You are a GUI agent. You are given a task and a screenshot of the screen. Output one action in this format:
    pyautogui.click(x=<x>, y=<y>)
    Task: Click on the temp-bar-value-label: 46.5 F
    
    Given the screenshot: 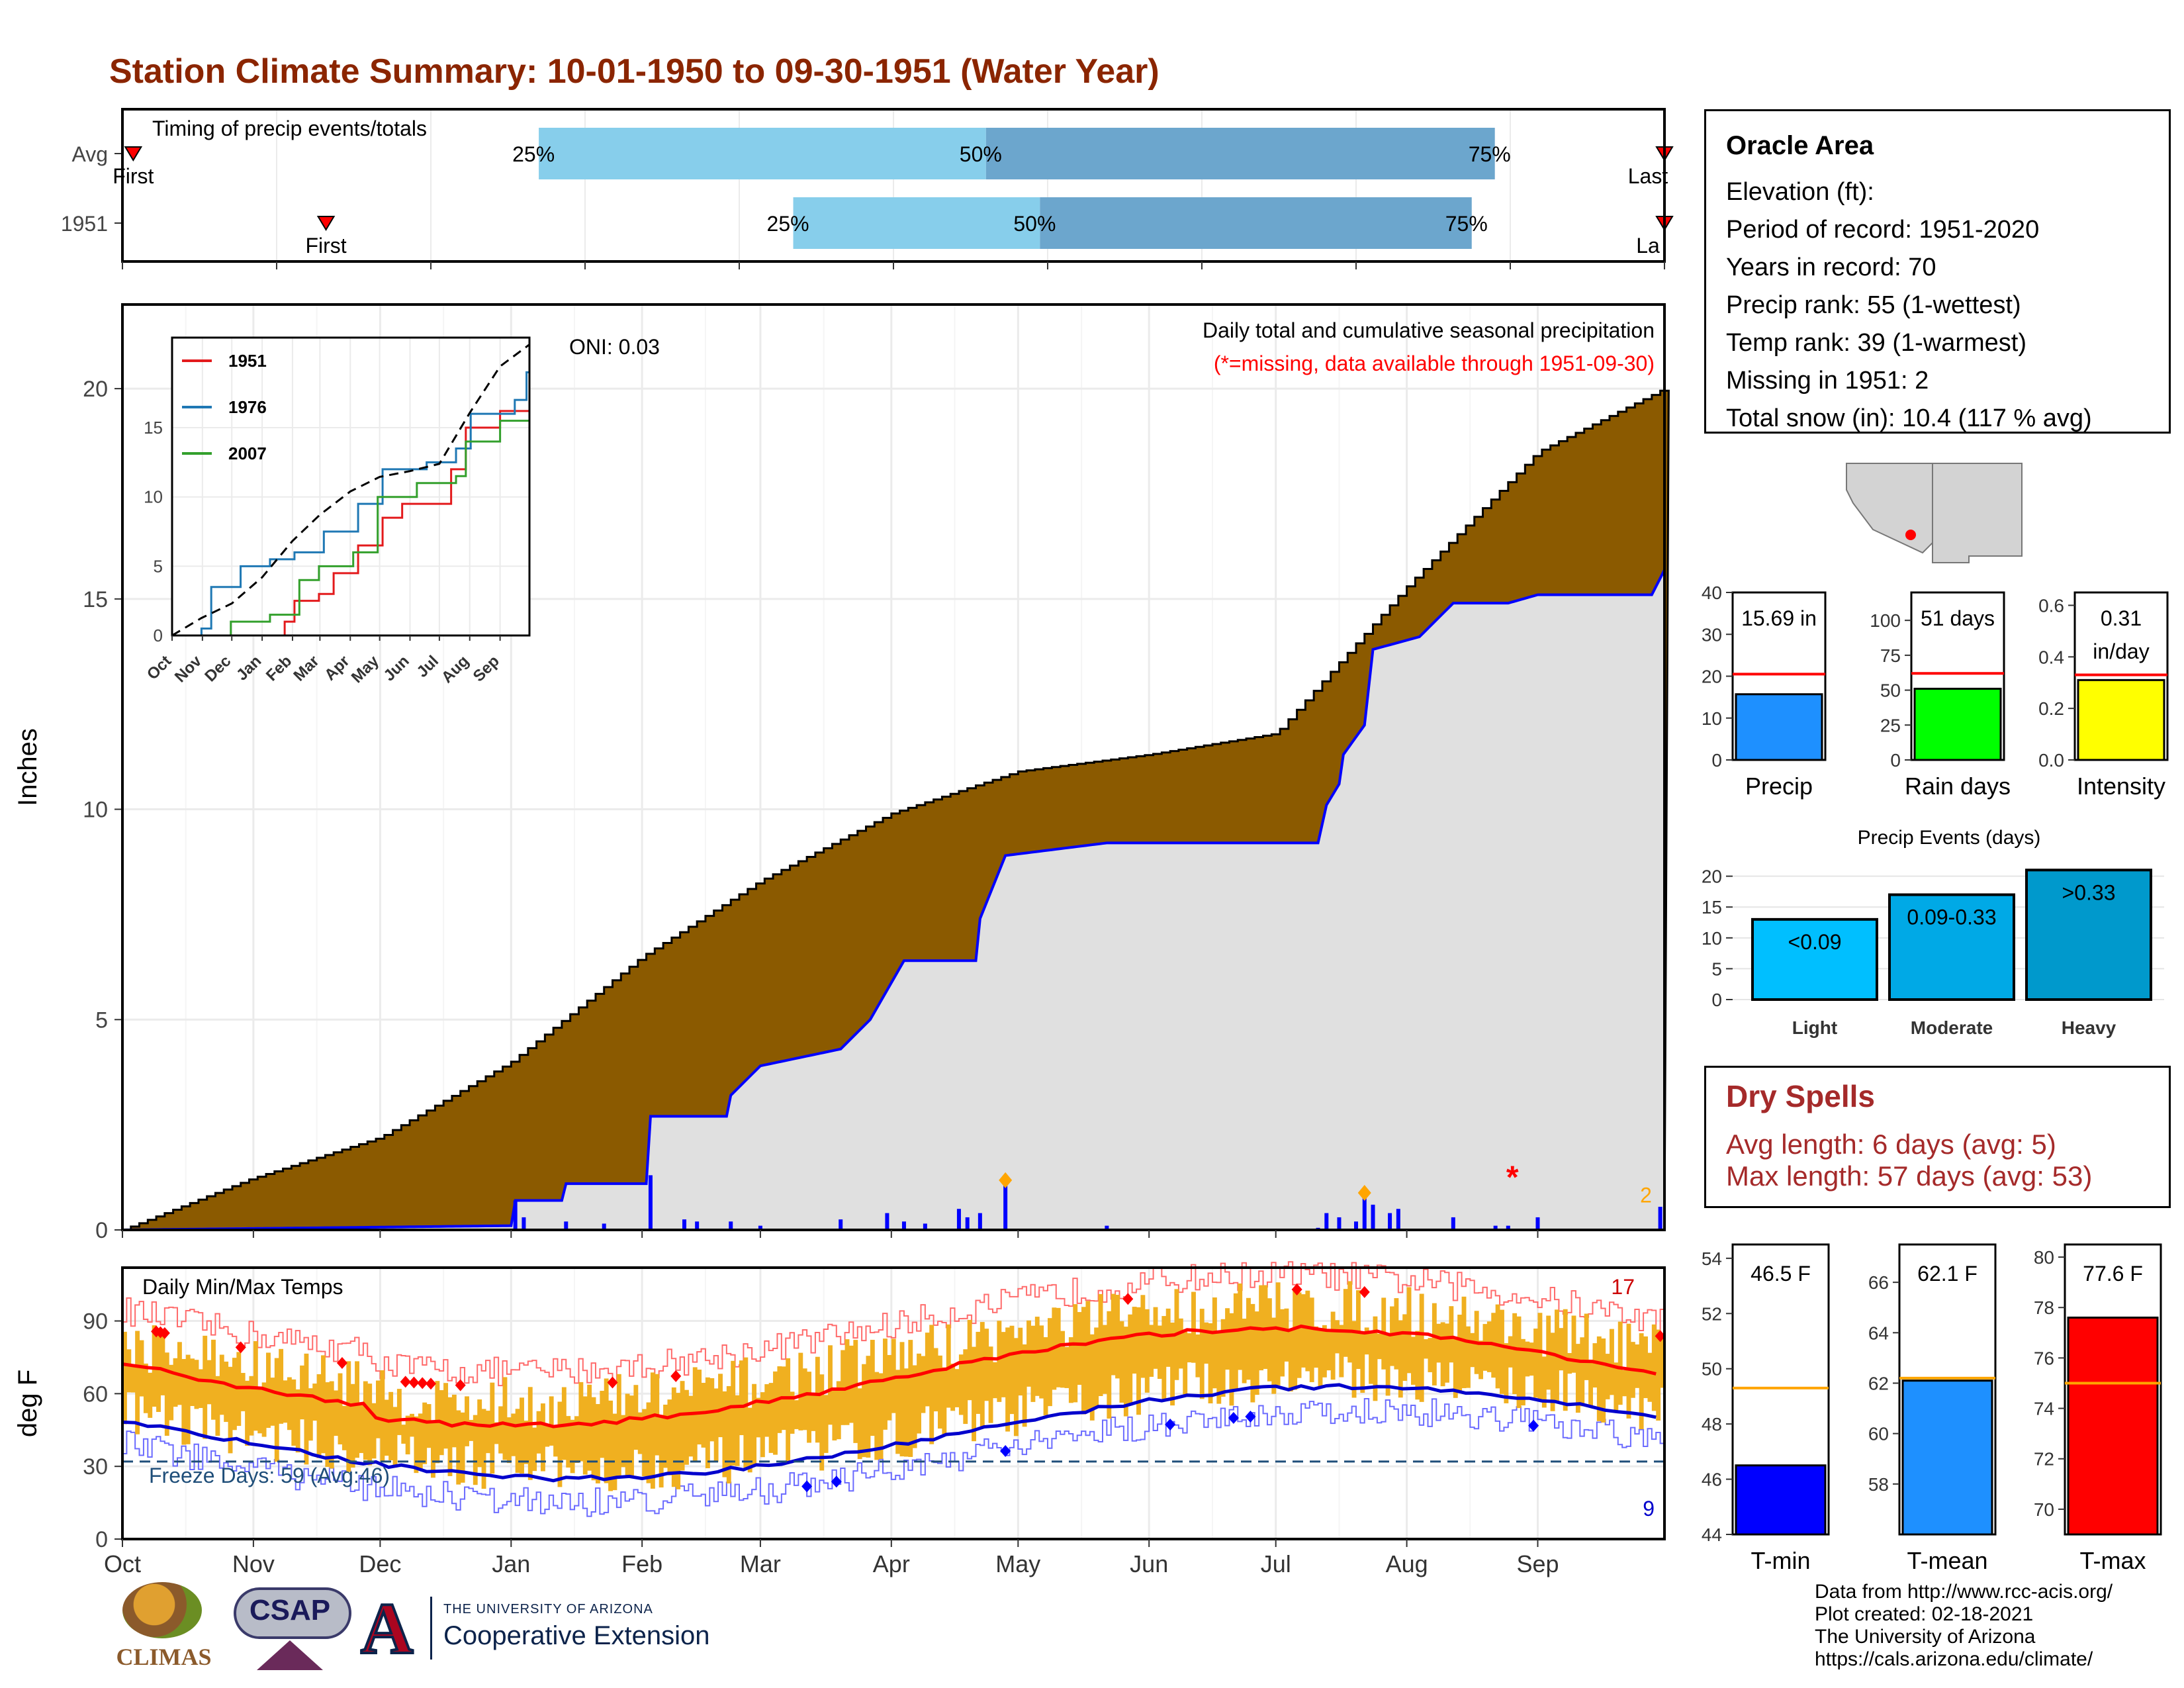 What is the action you would take?
    pyautogui.click(x=1781, y=1274)
    